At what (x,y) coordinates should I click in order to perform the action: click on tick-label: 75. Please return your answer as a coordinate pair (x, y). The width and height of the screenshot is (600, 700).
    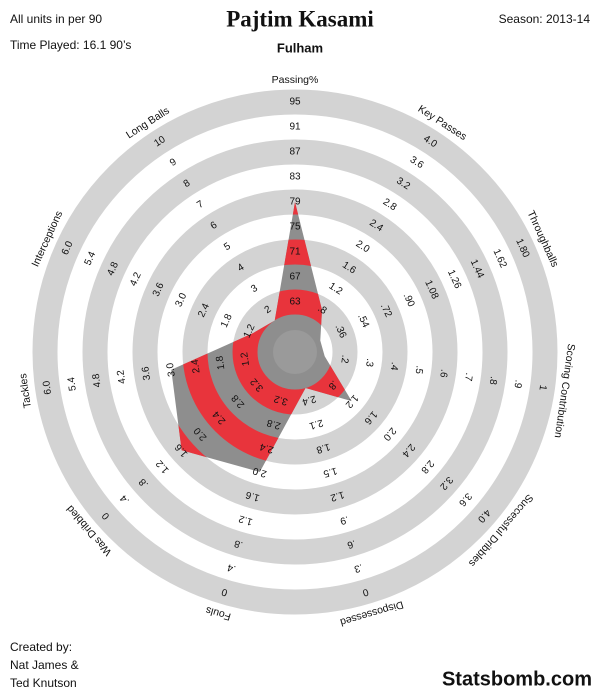
    Looking at the image, I should click on (295, 227).